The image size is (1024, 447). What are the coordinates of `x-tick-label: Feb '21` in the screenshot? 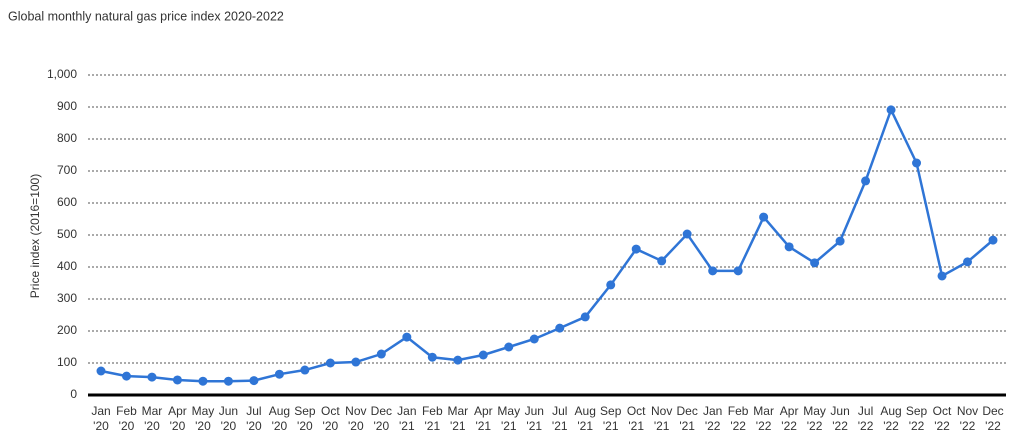 It's located at (432, 418).